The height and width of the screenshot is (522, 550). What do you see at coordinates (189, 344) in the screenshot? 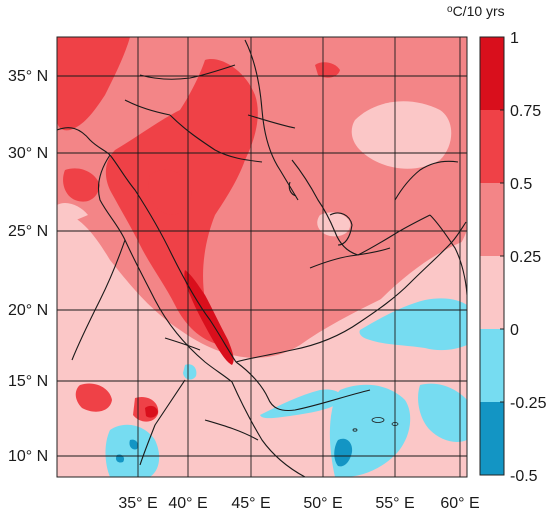
I see `trend-band-0.75-1` at bounding box center [189, 344].